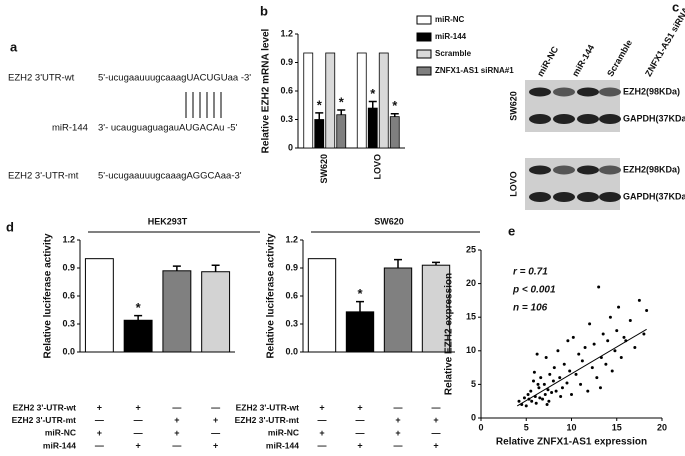 The height and width of the screenshot is (456, 685). Describe the element at coordinates (654, 196) in the screenshot. I see `band-label: GAPDH(37KDa)` at that location.